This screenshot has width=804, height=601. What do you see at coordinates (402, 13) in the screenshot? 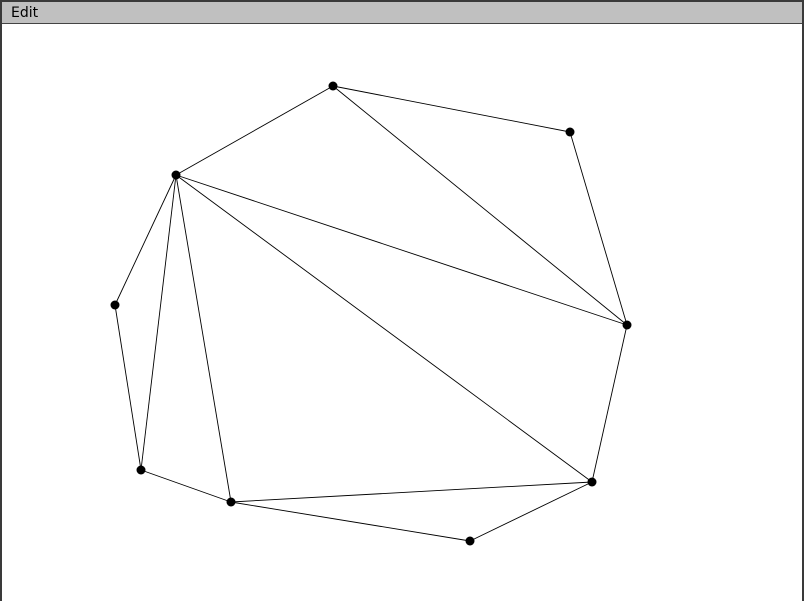
I see `menu-bar: Edit` at bounding box center [402, 13].